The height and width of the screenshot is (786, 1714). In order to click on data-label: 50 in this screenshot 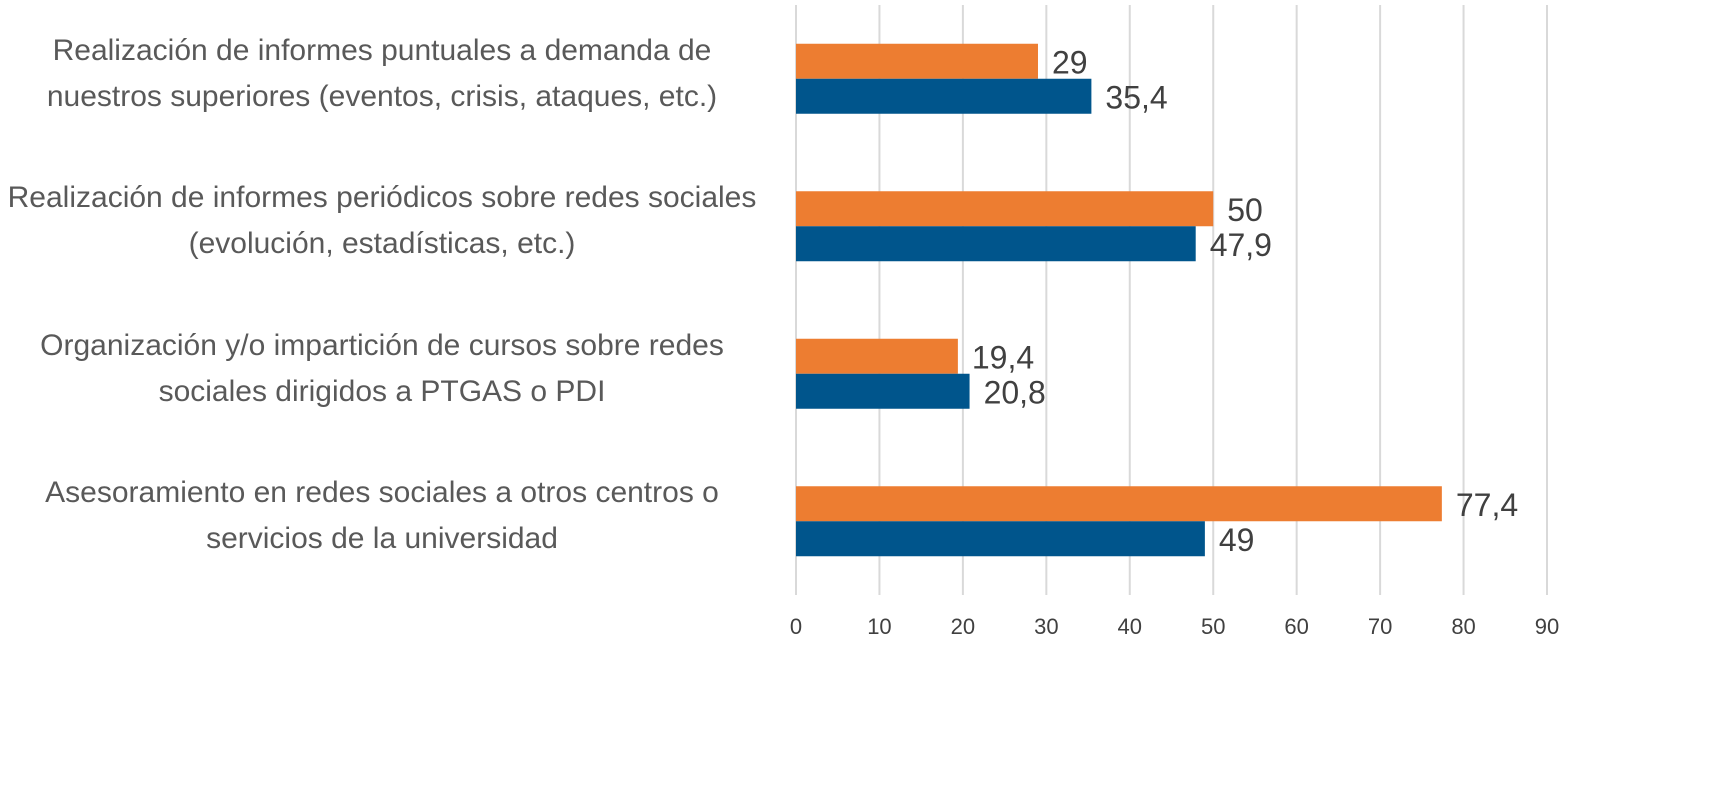, I will do `click(1245, 210)`.